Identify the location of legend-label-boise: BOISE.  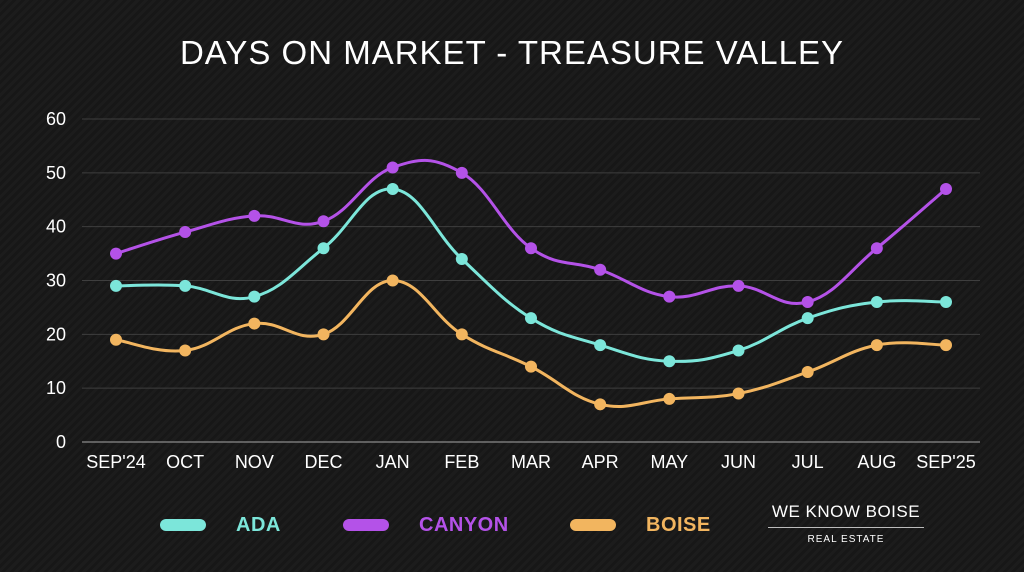
(678, 524).